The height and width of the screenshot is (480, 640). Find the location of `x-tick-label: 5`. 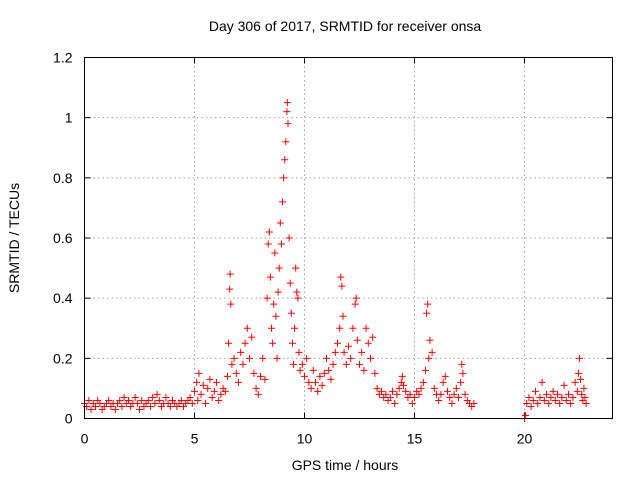

x-tick-label: 5 is located at coordinates (195, 439).